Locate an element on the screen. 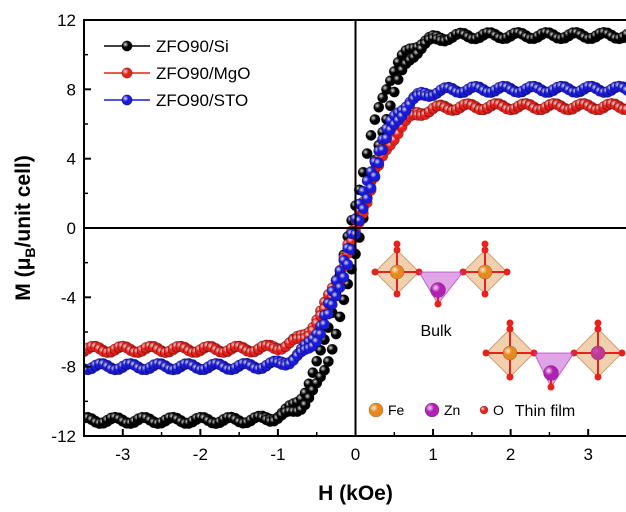 Image resolution: width=626 pixels, height=512 pixels. y-tick-label: 12 is located at coordinates (66, 20).